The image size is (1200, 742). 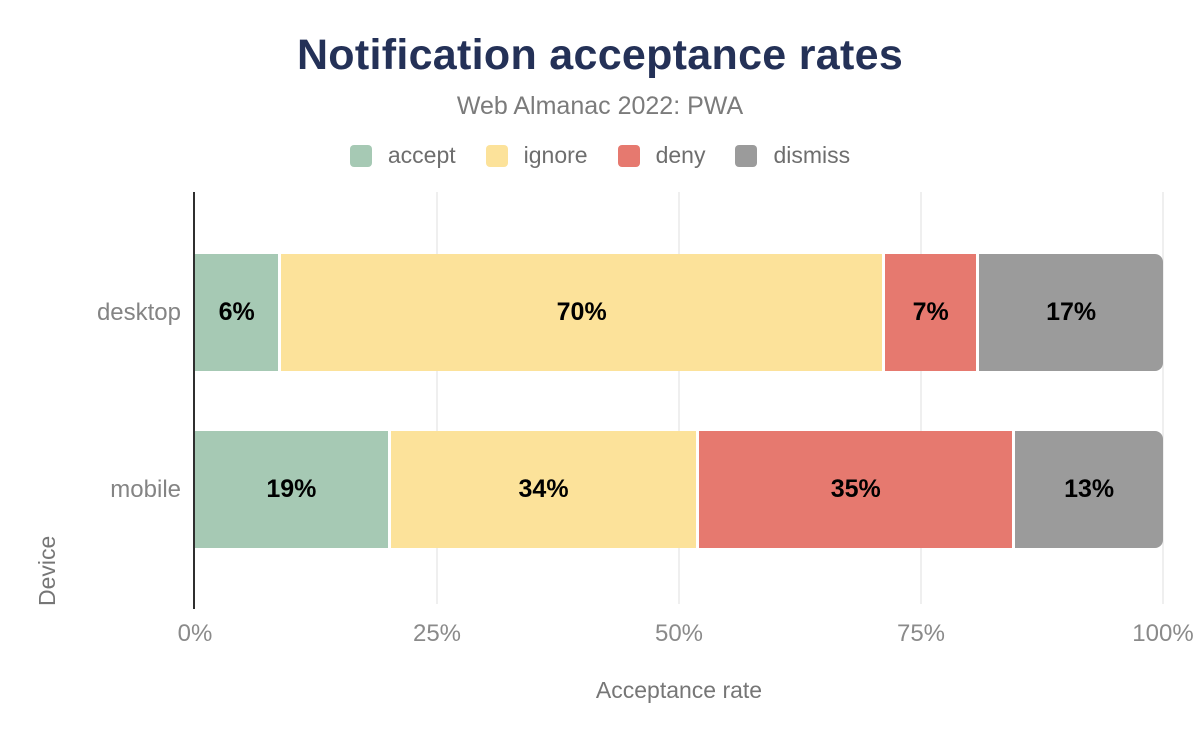 I want to click on x-axis-title: Acceptance rate, so click(x=679, y=690).